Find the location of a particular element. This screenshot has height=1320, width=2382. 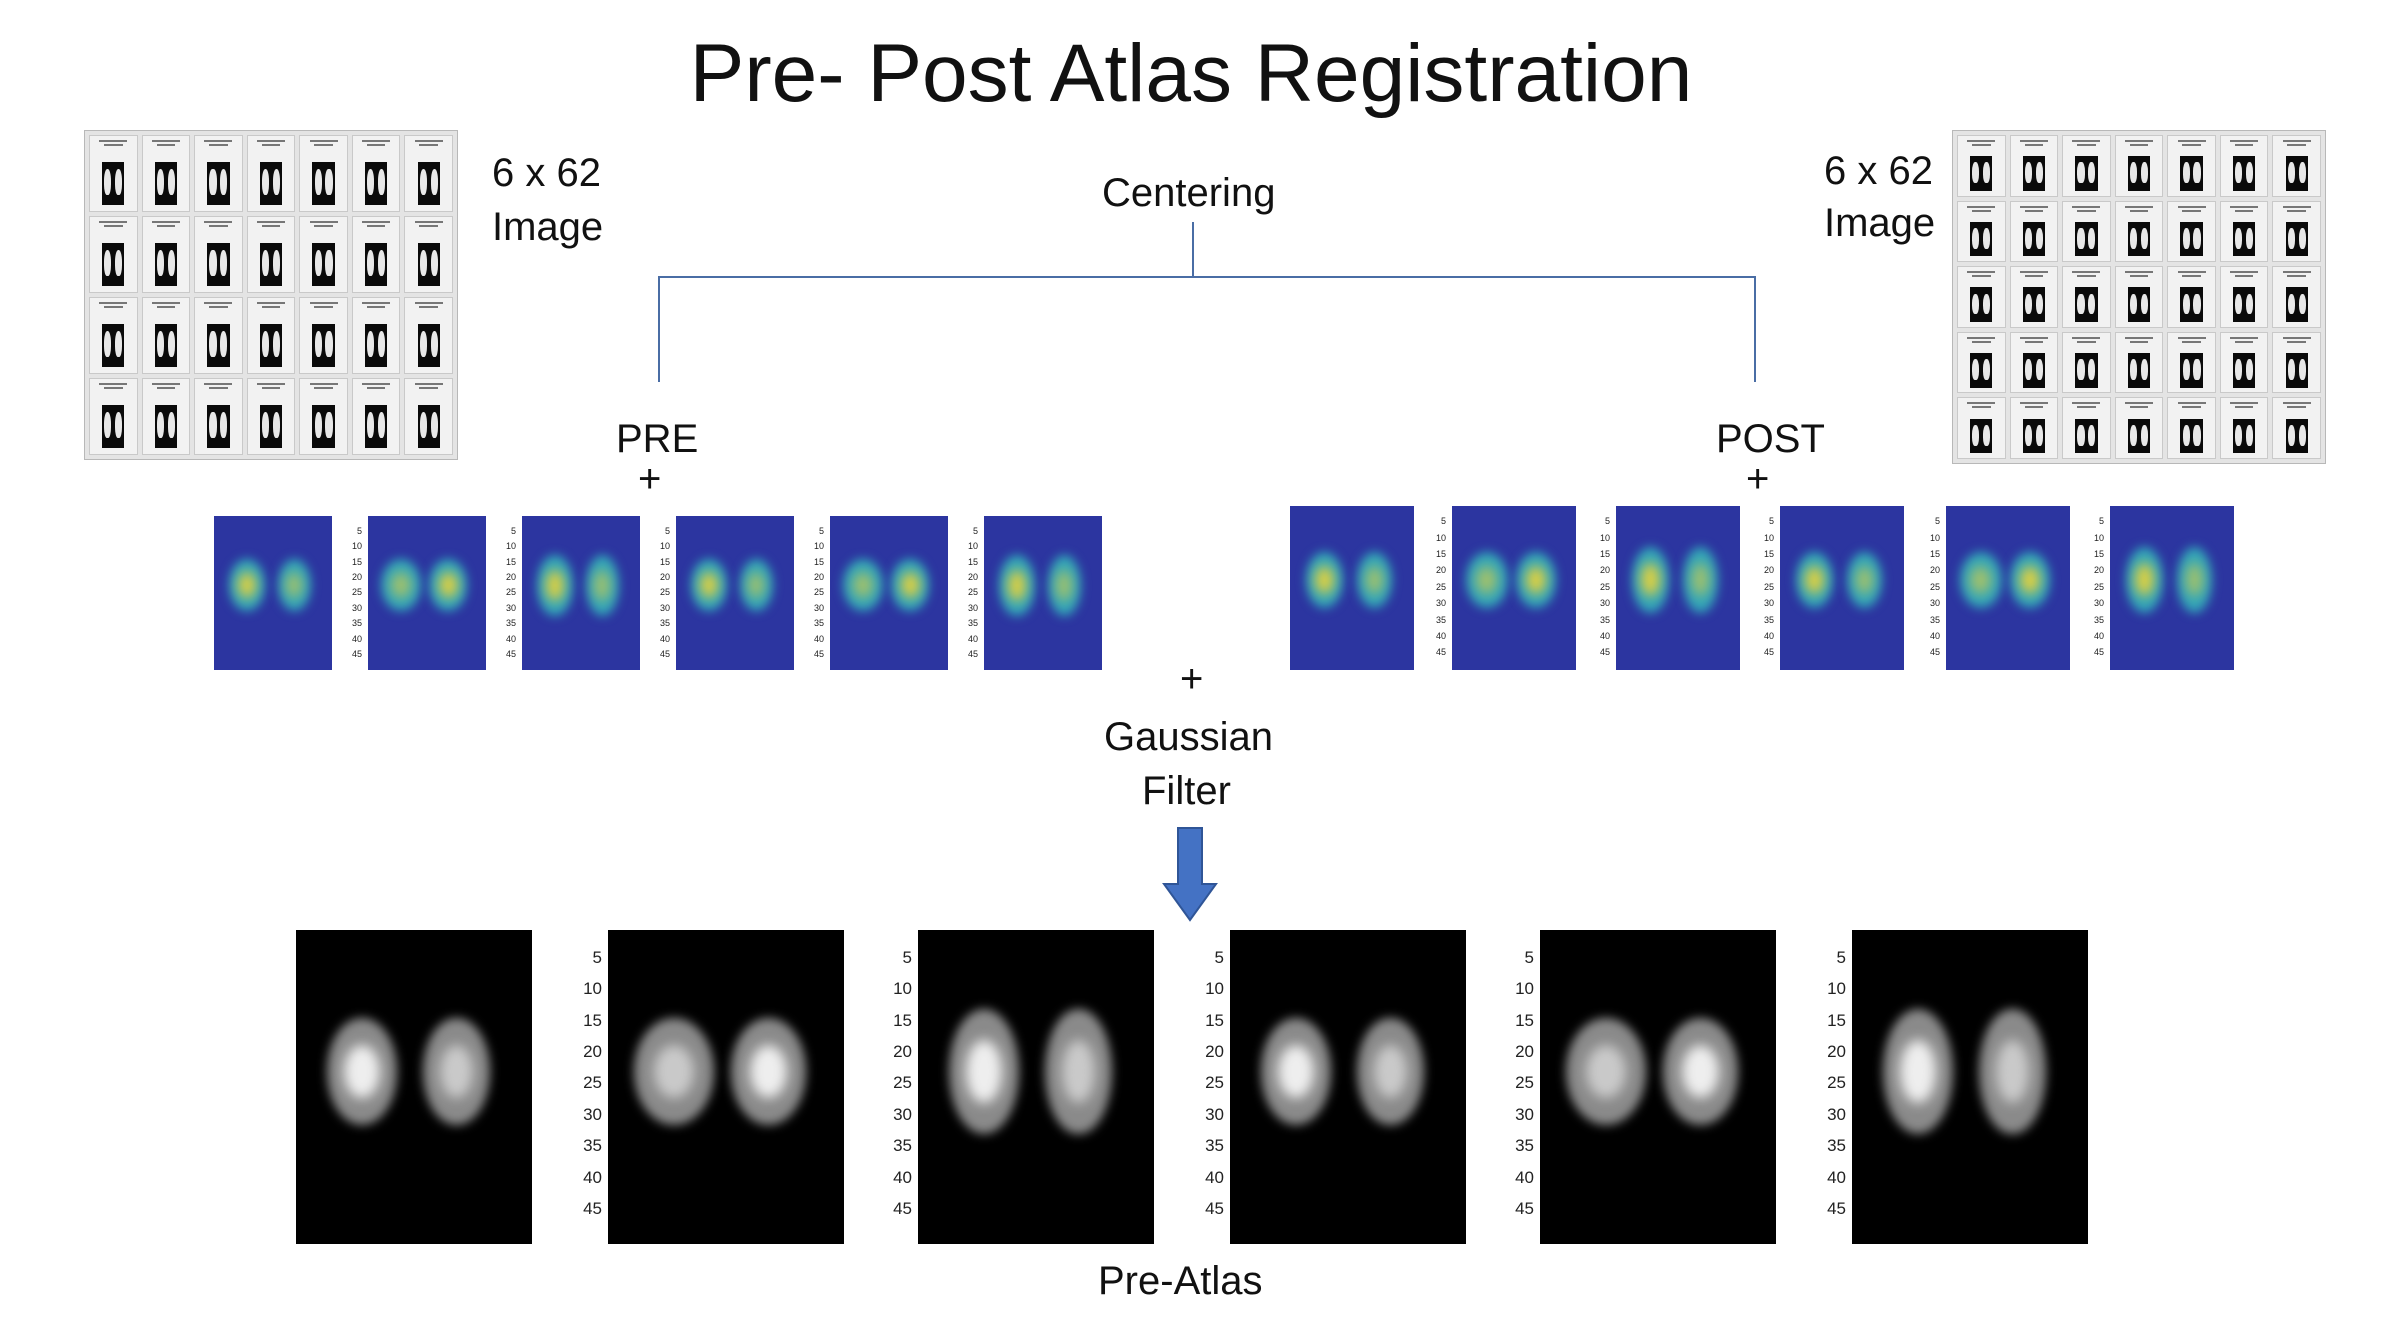

post-grid-size-label: 6 x 62 is located at coordinates (1878, 171).